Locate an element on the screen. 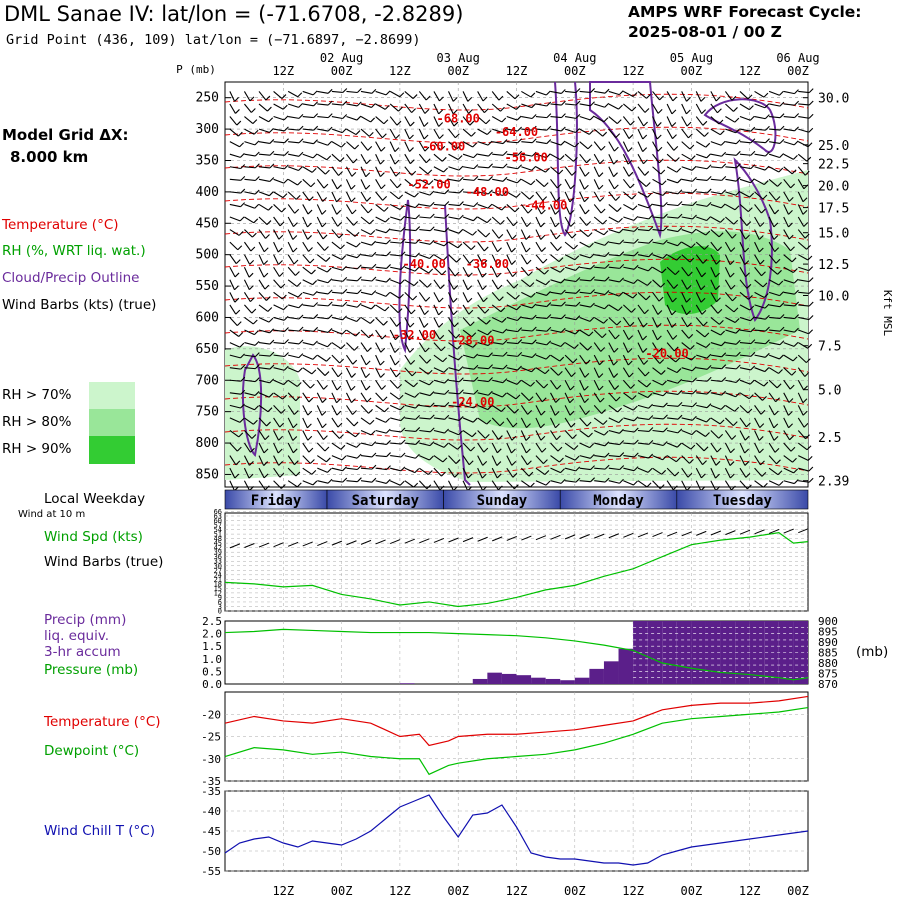 The height and width of the screenshot is (900, 900). sfc-wind-barb is located at coordinates (788, 531).